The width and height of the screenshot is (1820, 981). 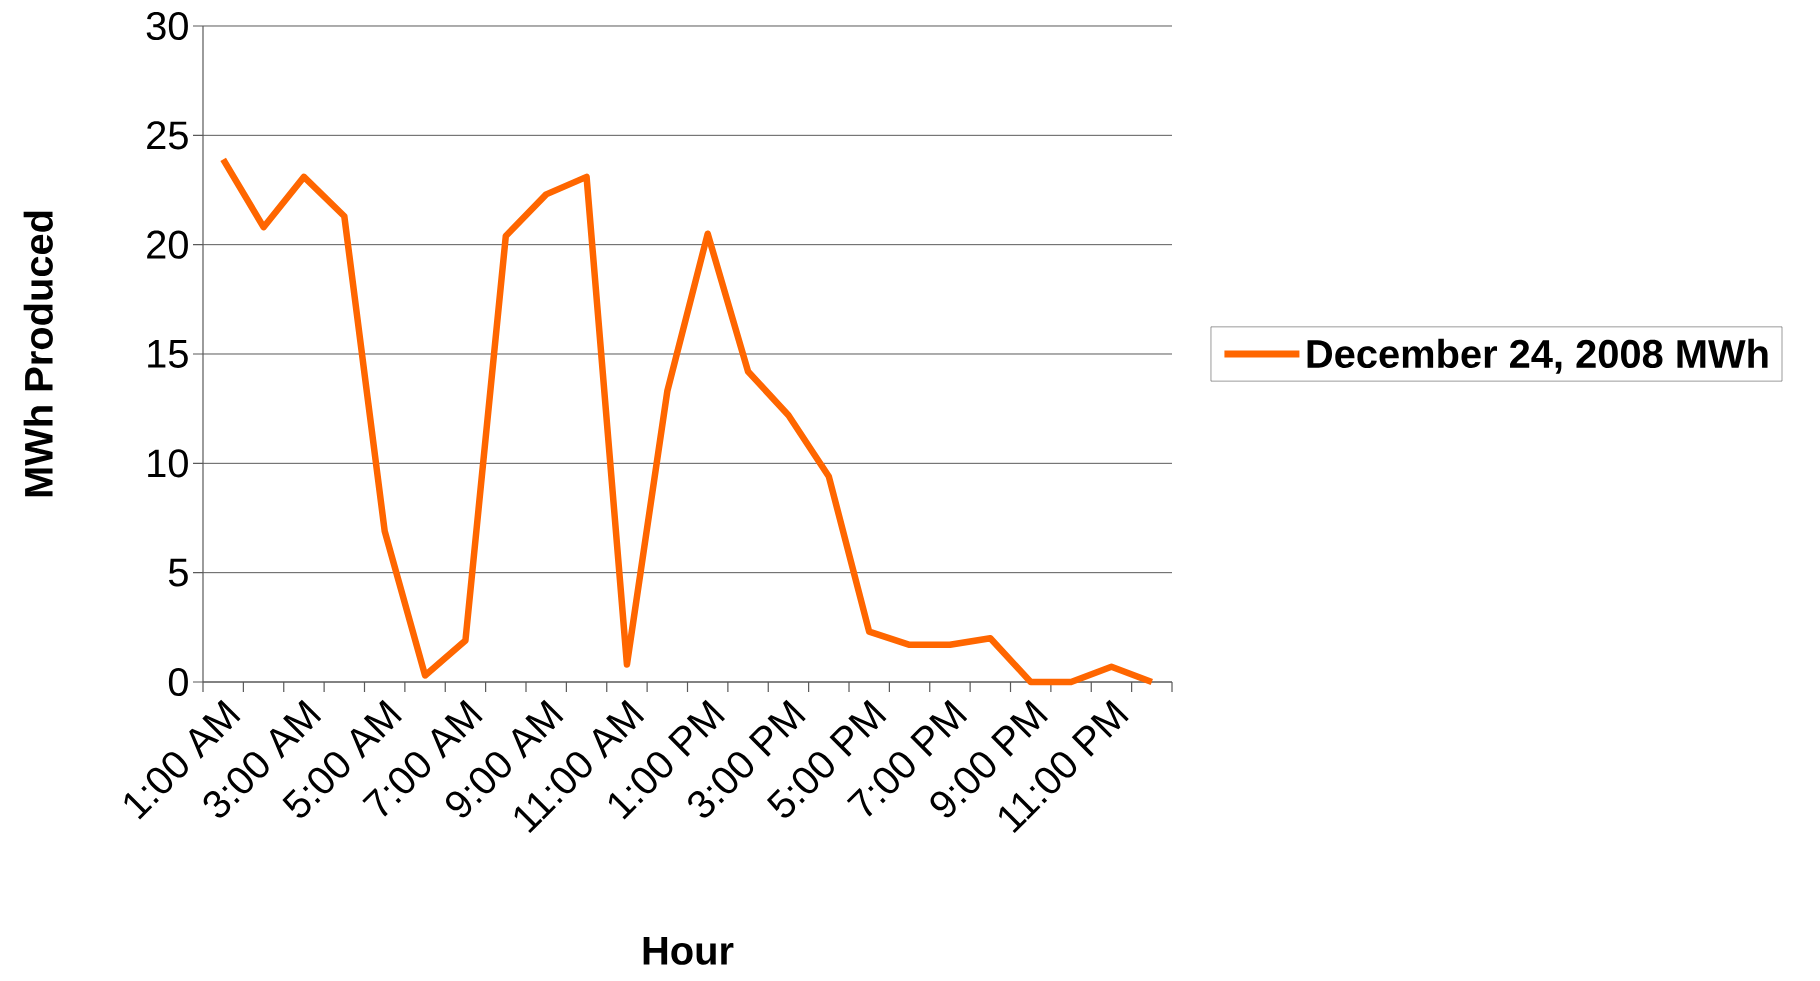 What do you see at coordinates (167, 135) in the screenshot?
I see `y-tick-label: 25` at bounding box center [167, 135].